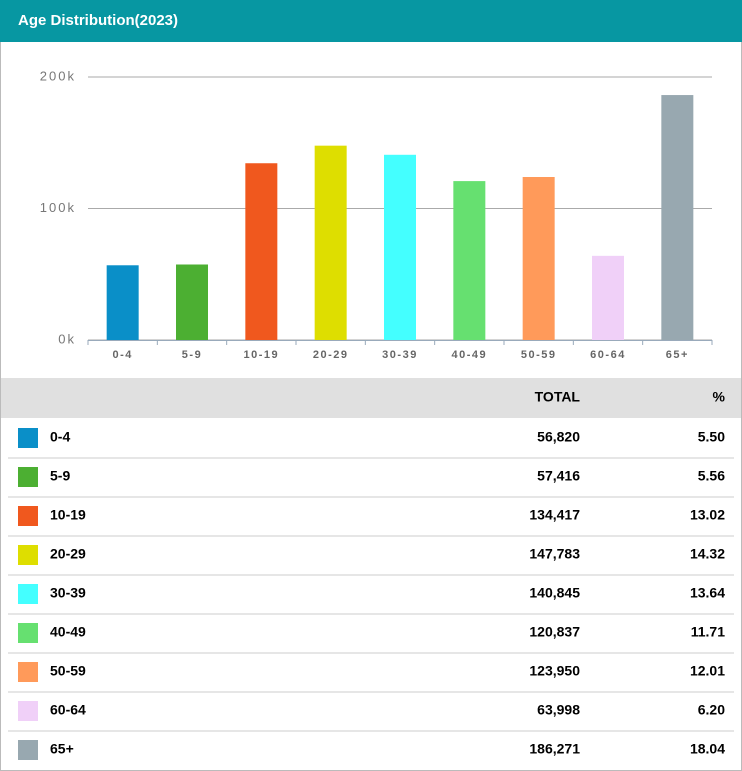 The image size is (742, 771). I want to click on y-tick-label: 0k, so click(67, 338).